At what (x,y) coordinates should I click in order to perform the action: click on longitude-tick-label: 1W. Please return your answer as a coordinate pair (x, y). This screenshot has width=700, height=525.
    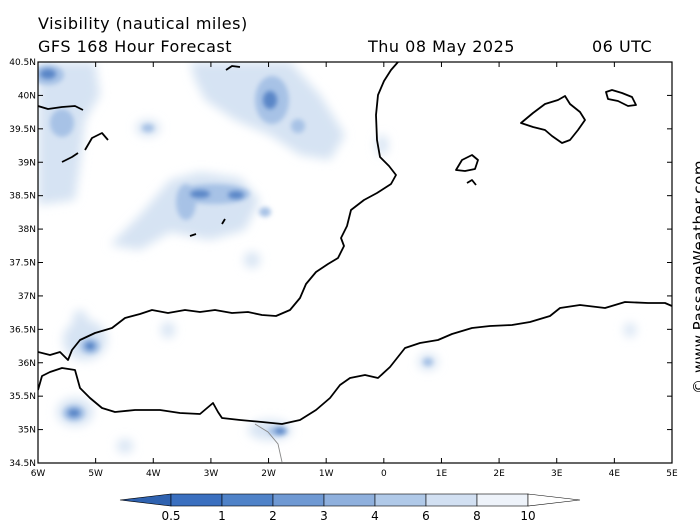
    Looking at the image, I should click on (326, 474).